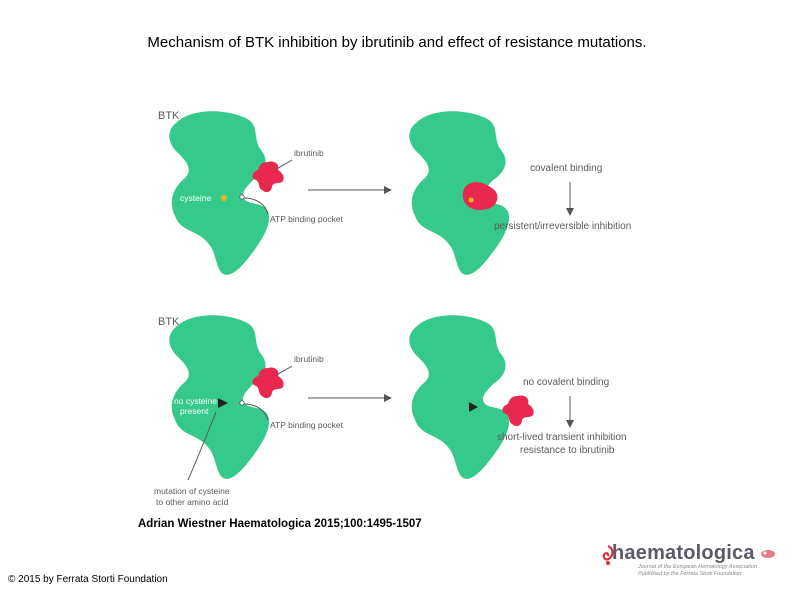 The height and width of the screenshot is (595, 794). Describe the element at coordinates (256, 412) in the screenshot. I see `bottom-pocket-pointer` at that location.